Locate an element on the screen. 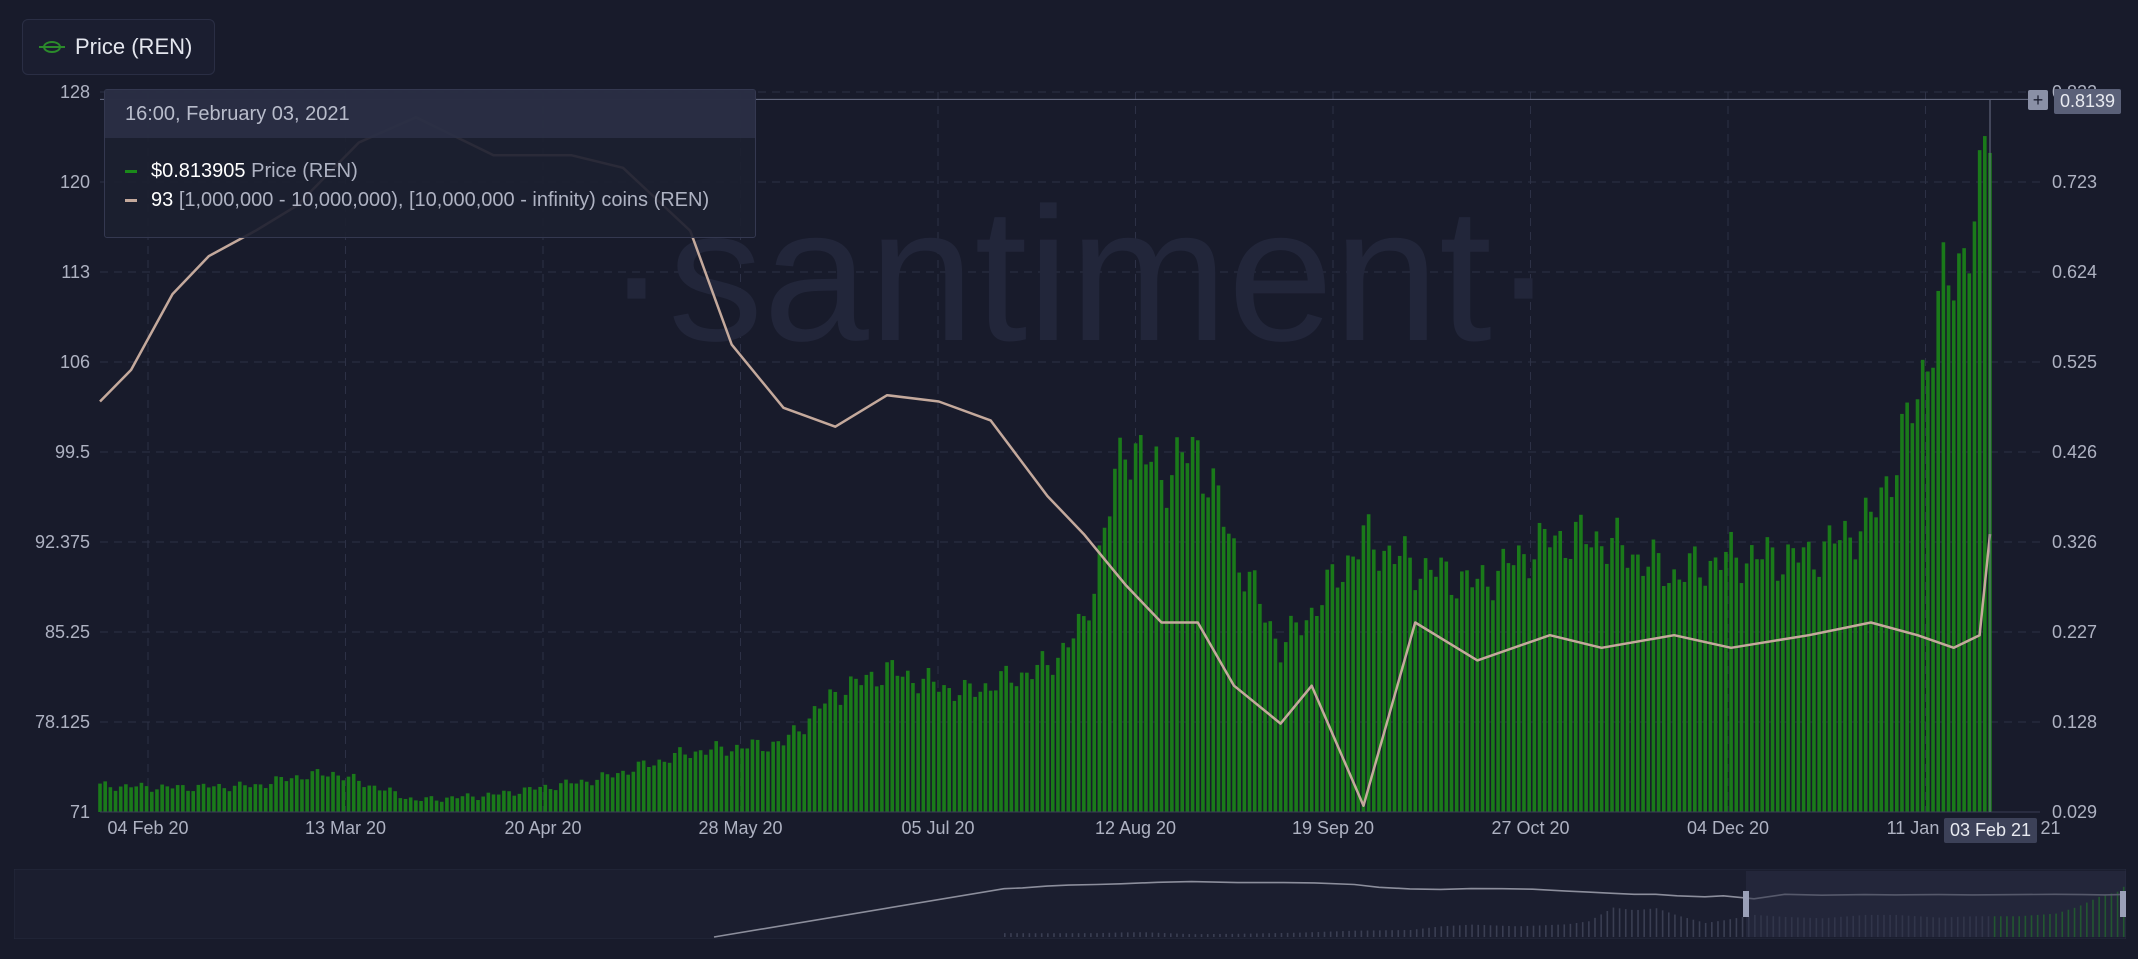  left-axis-tick: 113 is located at coordinates (75, 272).